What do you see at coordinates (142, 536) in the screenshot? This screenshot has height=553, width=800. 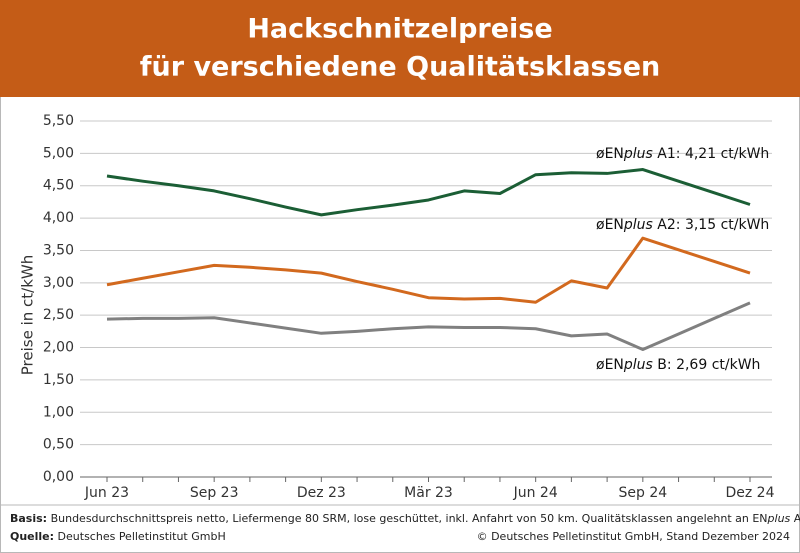 I see `source-text: Deutsches Pelletinstitut GmbH` at bounding box center [142, 536].